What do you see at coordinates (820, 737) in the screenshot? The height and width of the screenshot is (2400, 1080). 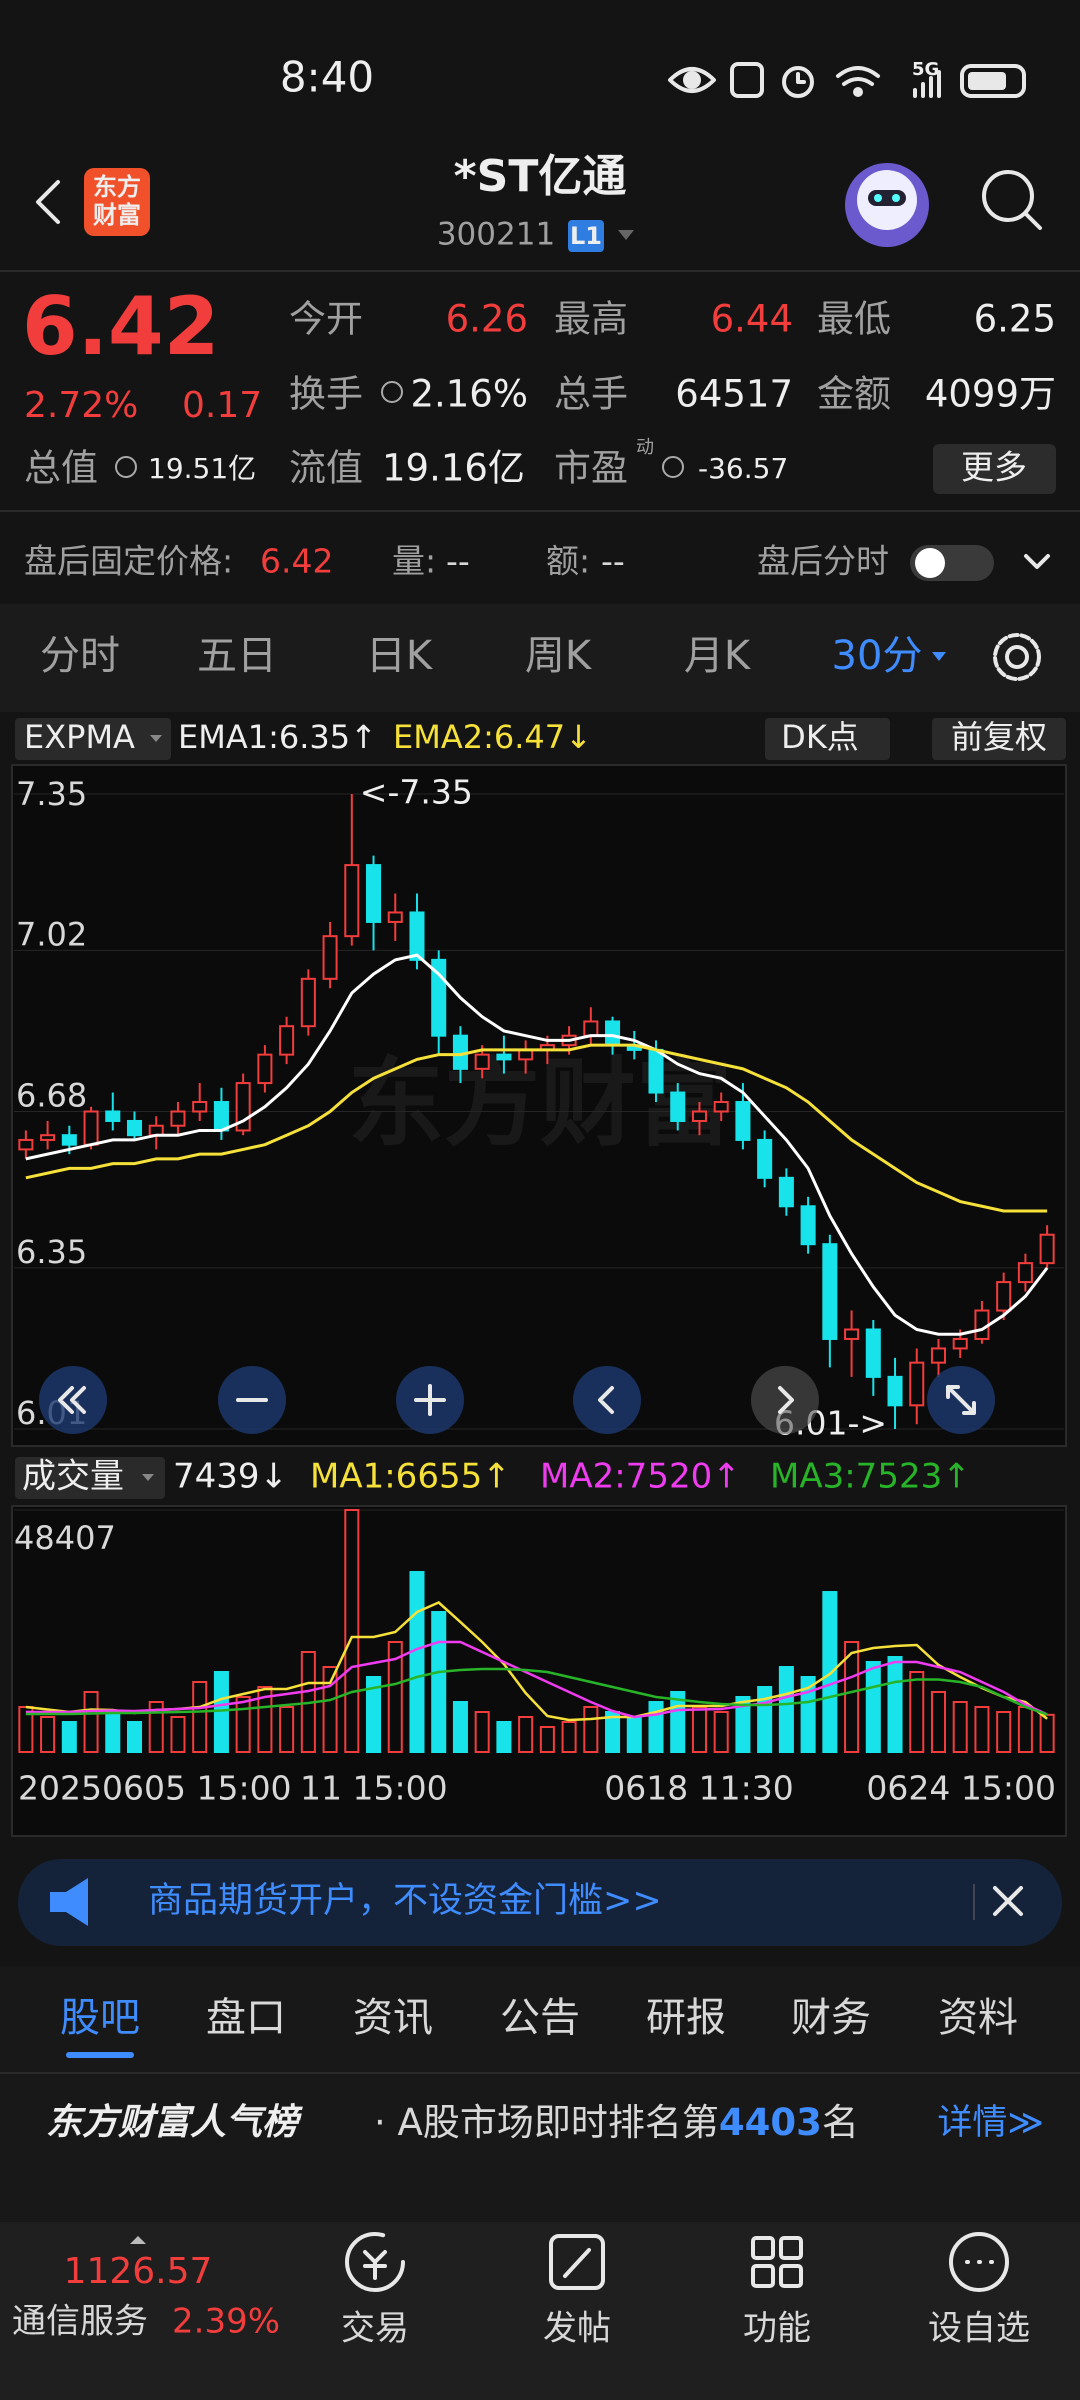 I see `dk-button: DK点` at bounding box center [820, 737].